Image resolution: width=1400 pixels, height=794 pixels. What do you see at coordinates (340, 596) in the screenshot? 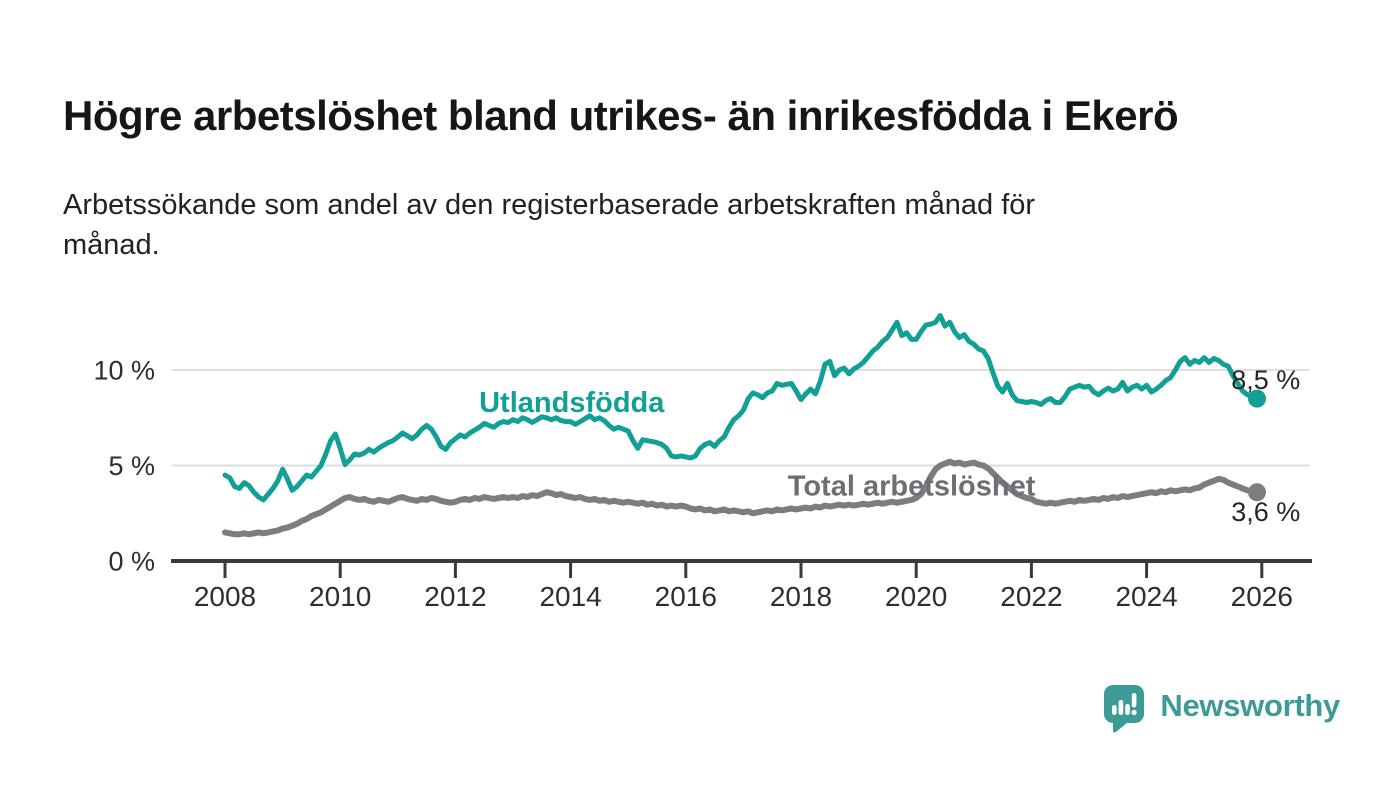
I see `x-tick-label: 2010` at bounding box center [340, 596].